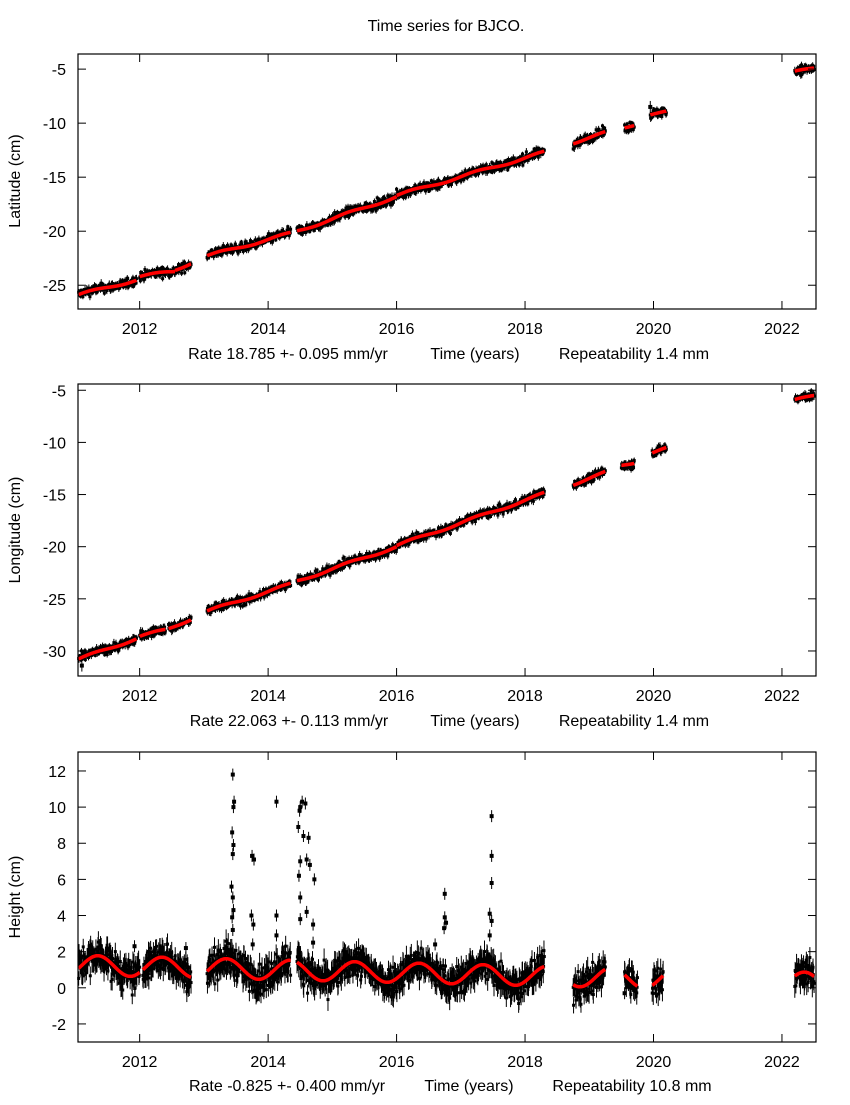  Describe the element at coordinates (287, 1086) in the screenshot. I see `height-rate-label: Rate -0.825 +- 0.400 mm/yr` at that location.